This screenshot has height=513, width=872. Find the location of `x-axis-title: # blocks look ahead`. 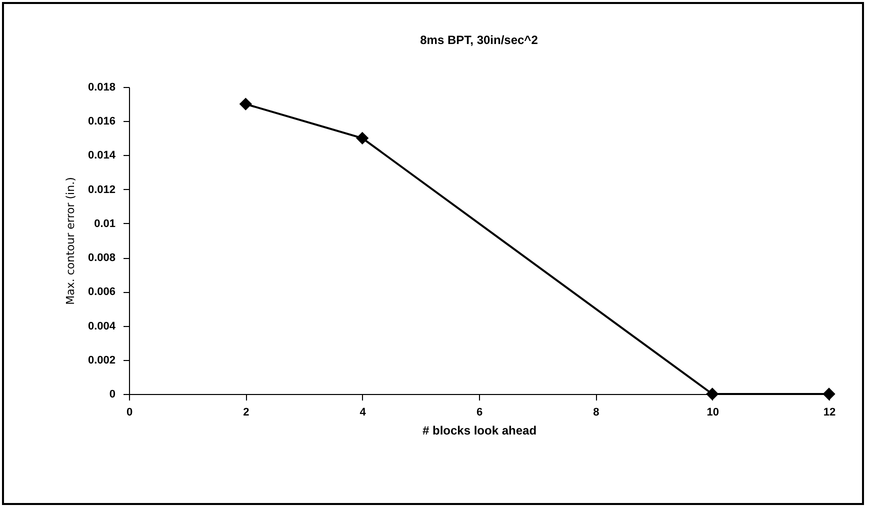

x-axis-title: # blocks look ahead is located at coordinates (479, 431).